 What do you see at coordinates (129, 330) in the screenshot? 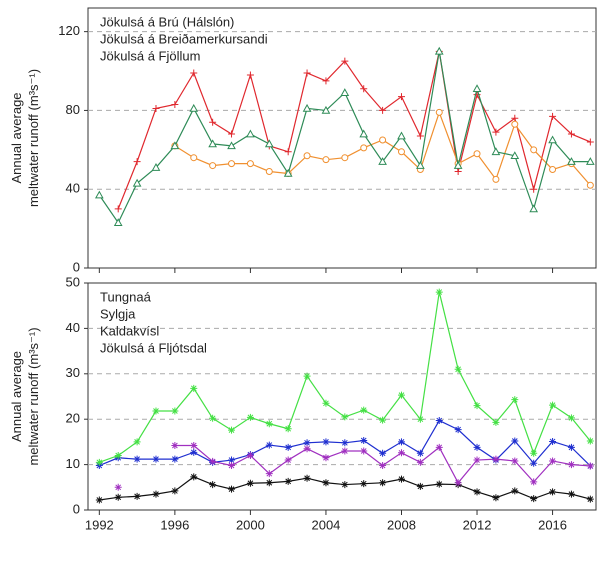
I see `legend-label: Kaldakvísl` at bounding box center [129, 330].